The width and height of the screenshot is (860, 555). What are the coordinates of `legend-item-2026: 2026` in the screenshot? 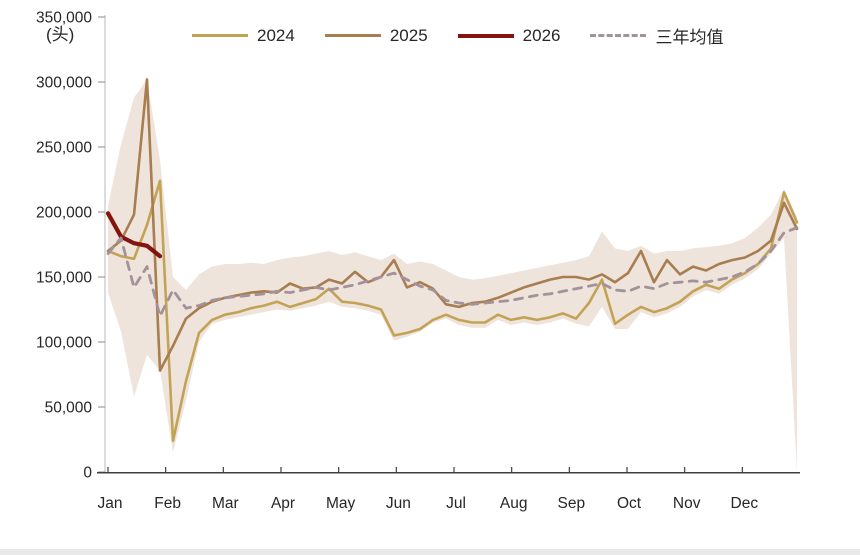 It's located at (509, 35).